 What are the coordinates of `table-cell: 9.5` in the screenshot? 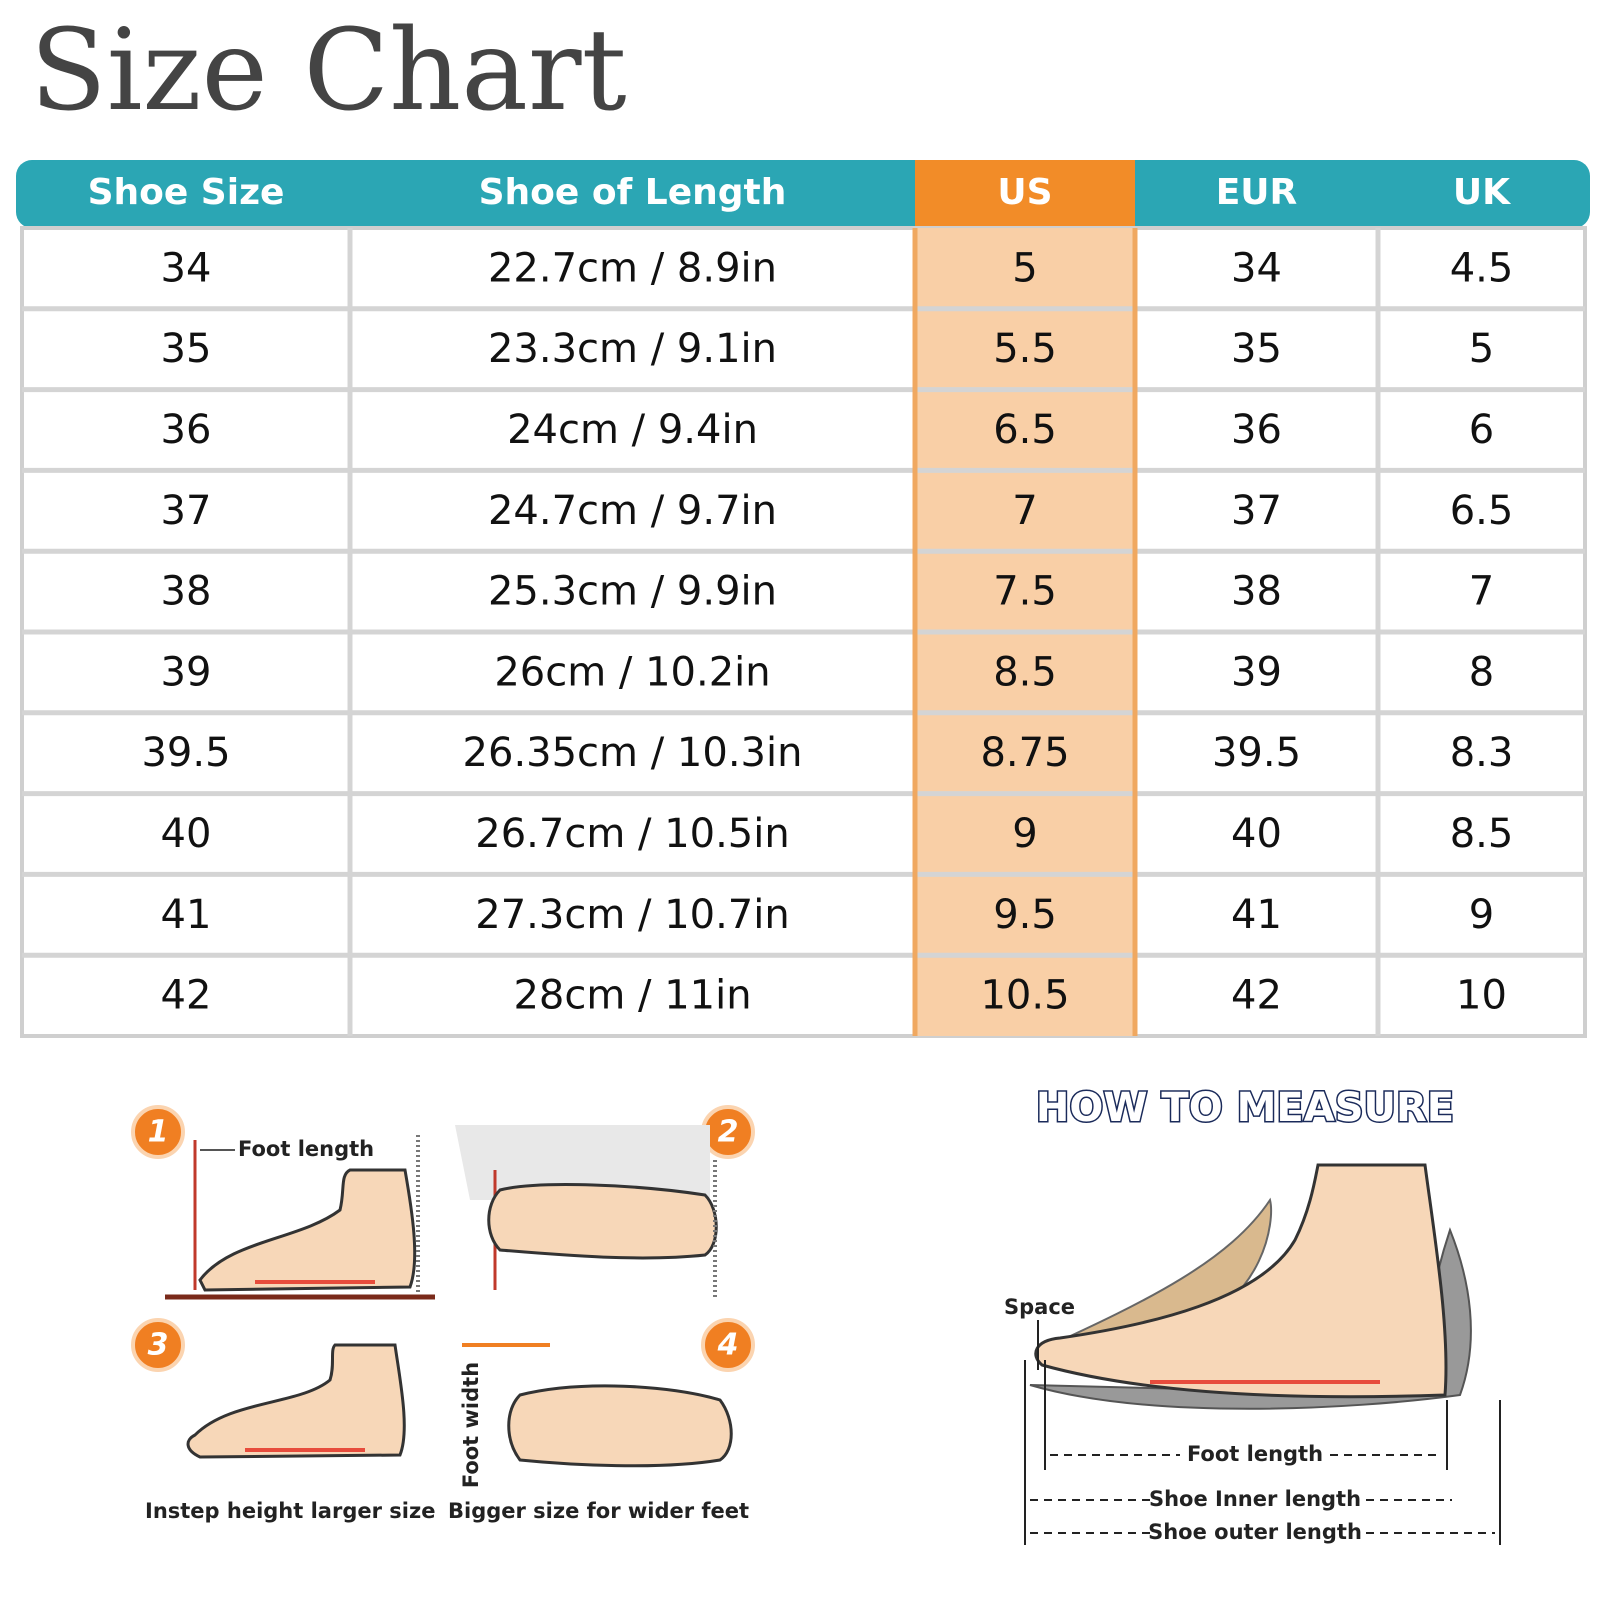 It's located at (1025, 915).